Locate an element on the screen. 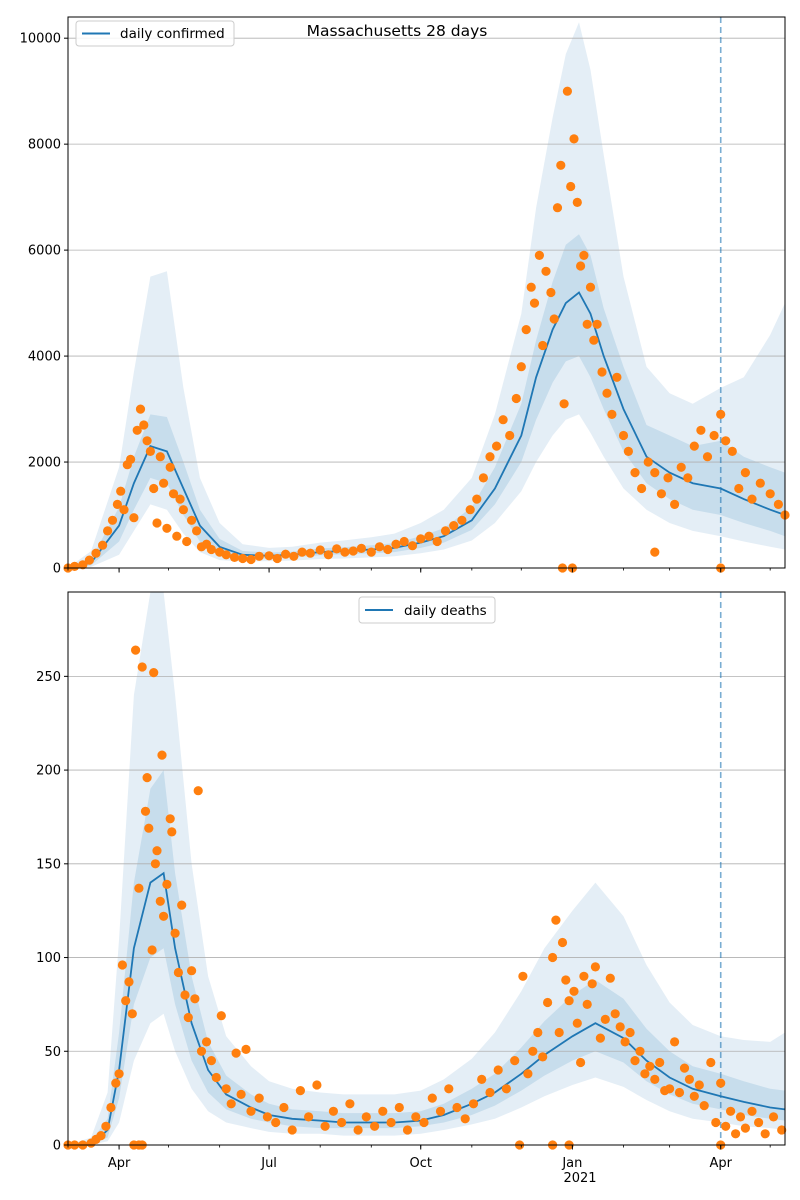  y-tick-label: 250 is located at coordinates (48, 677).